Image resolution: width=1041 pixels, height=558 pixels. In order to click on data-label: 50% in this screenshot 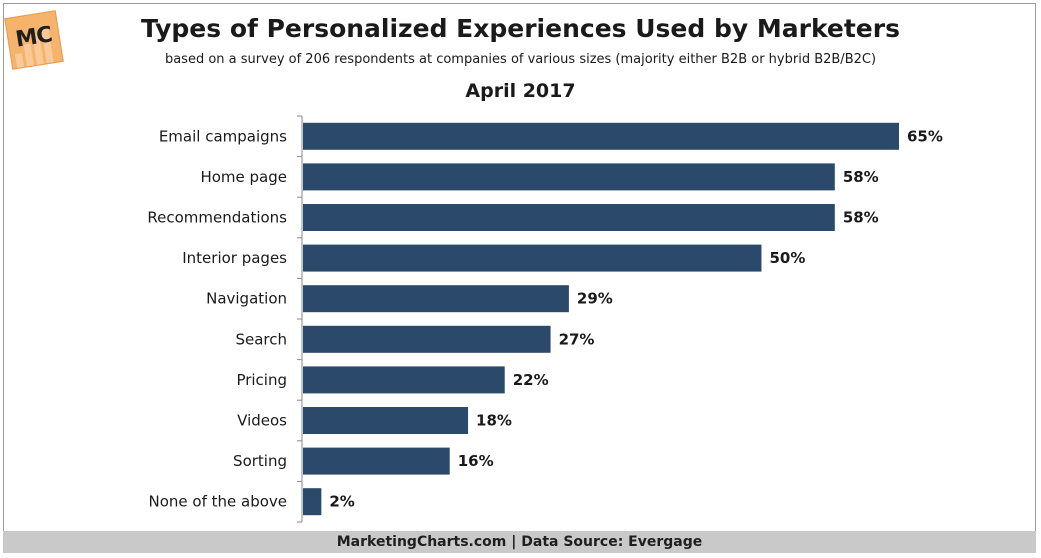, I will do `click(787, 258)`.